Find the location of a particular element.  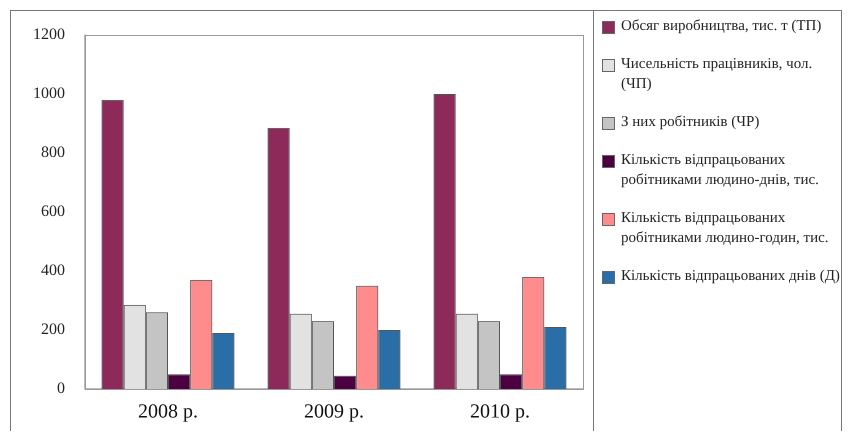

y-tick-label: 800 is located at coordinates (53, 153).